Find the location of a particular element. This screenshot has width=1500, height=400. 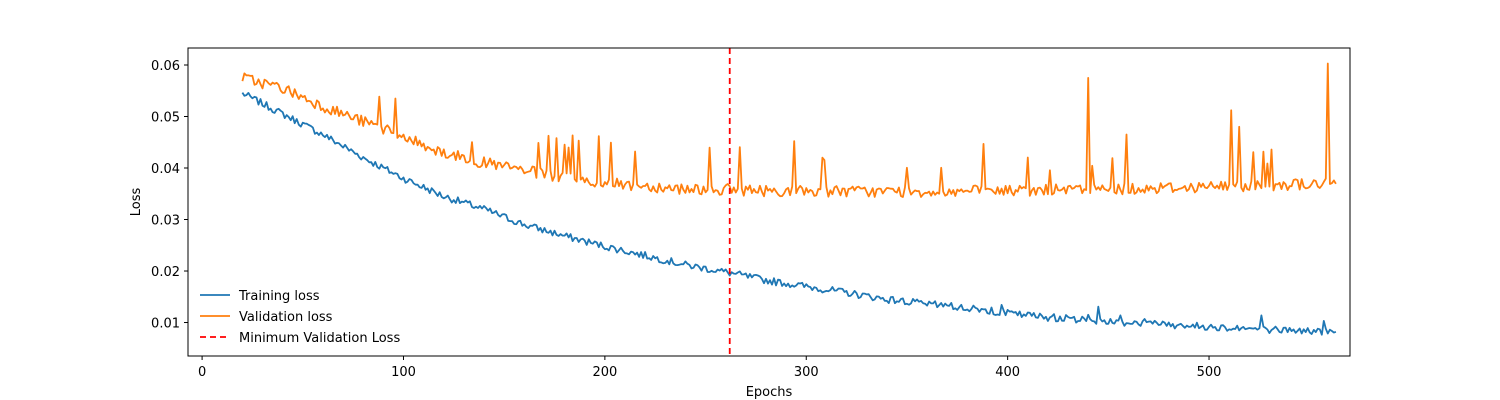

x-tick-label: 100 is located at coordinates (403, 372).